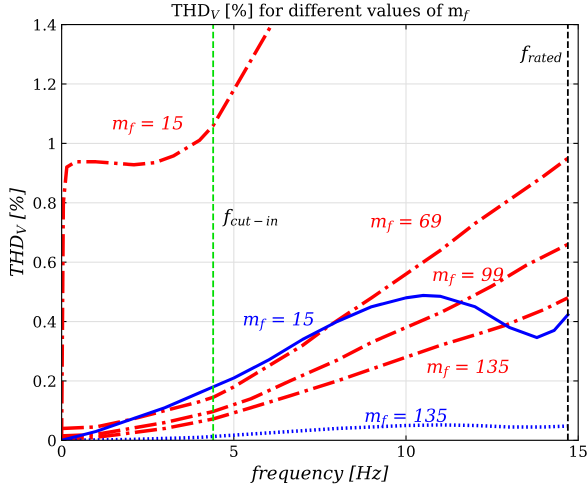  I want to click on x-tick-label: 5, so click(234, 452).